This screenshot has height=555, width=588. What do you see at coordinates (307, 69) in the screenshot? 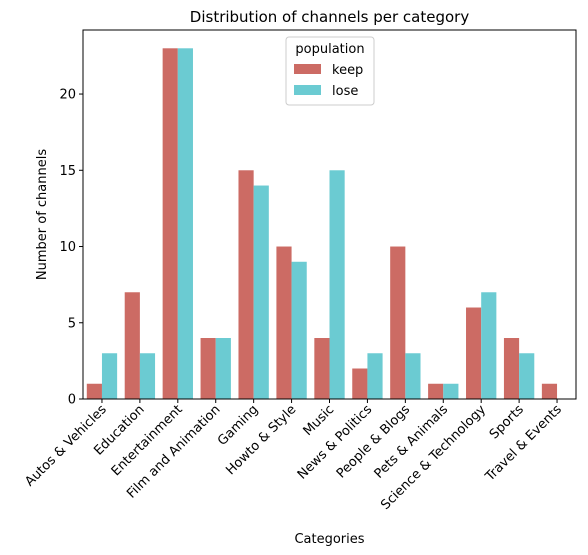
I see `legend-swatch-keep` at bounding box center [307, 69].